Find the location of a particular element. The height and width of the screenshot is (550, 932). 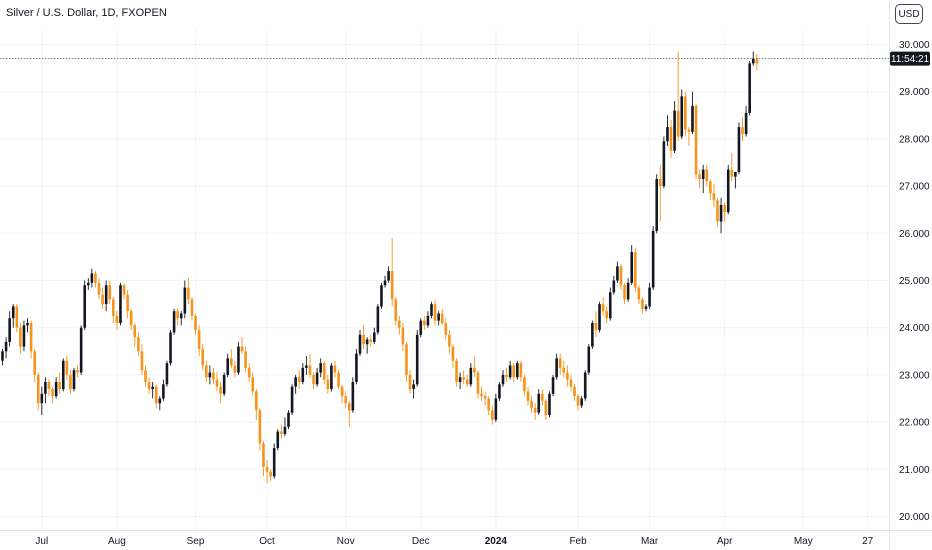

currency-button: USD is located at coordinates (909, 14).